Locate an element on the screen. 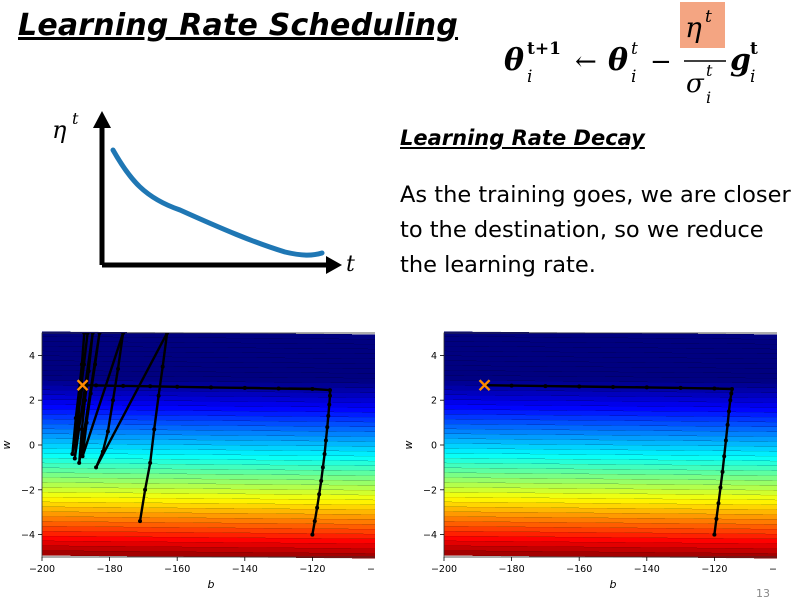  learning-rate-decay-plot: η t t is located at coordinates (203, 193).